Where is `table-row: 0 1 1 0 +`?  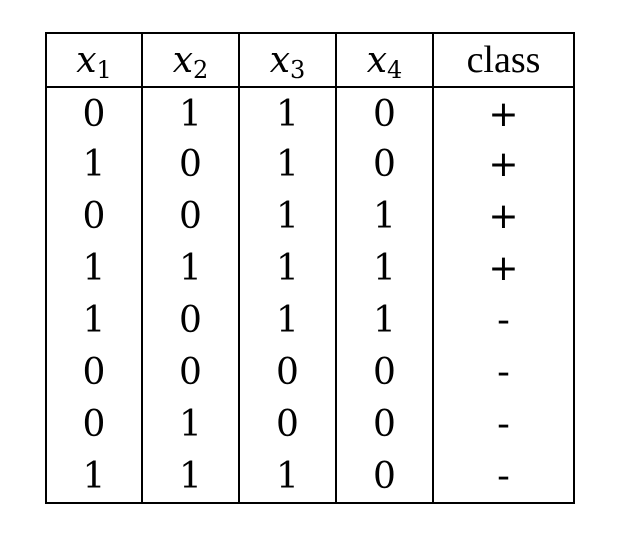
table-row: 0 1 1 0 + is located at coordinates (310, 113).